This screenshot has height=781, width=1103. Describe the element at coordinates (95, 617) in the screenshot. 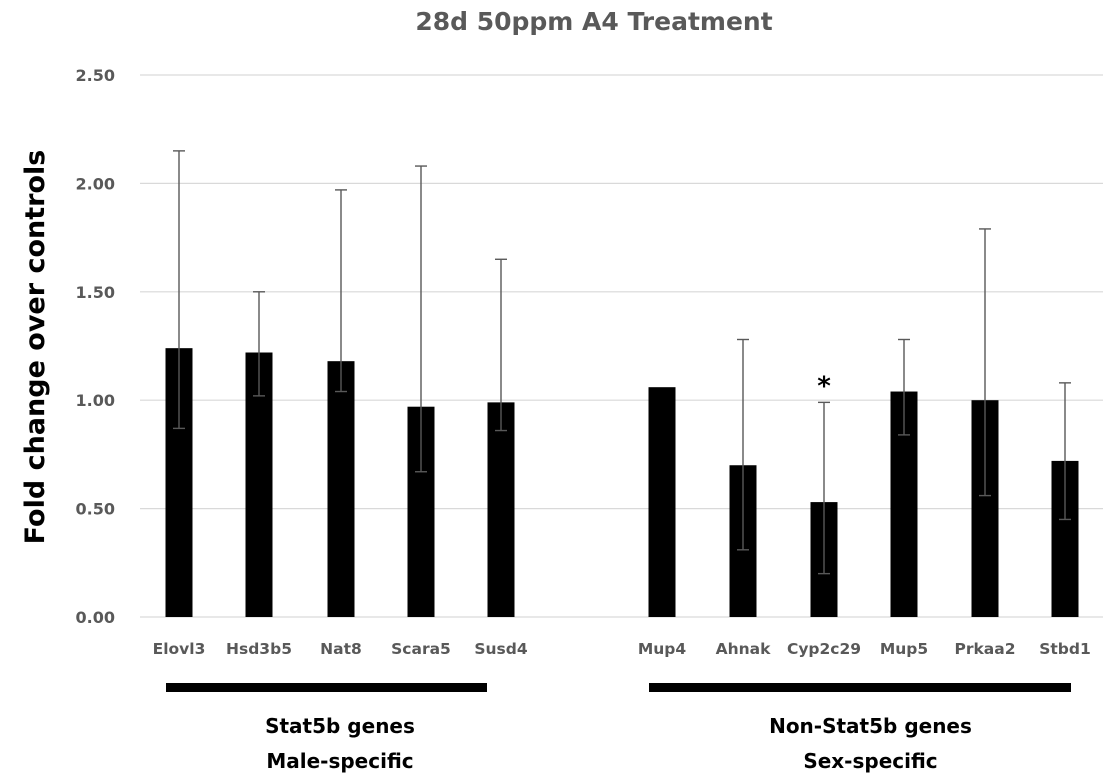

I see `y-tick-label: 0.00` at that location.